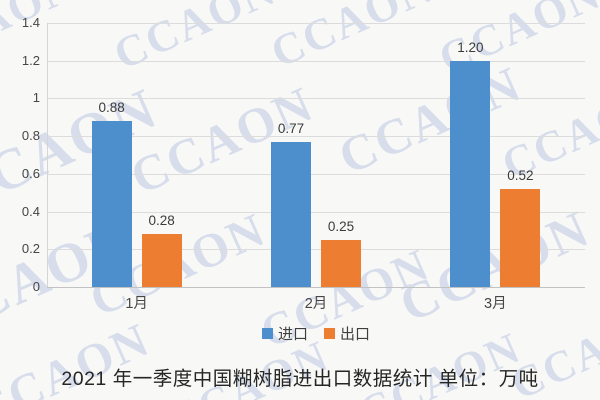 The image size is (600, 400). Describe the element at coordinates (47, 155) in the screenshot. I see `y-axis-line` at that location.